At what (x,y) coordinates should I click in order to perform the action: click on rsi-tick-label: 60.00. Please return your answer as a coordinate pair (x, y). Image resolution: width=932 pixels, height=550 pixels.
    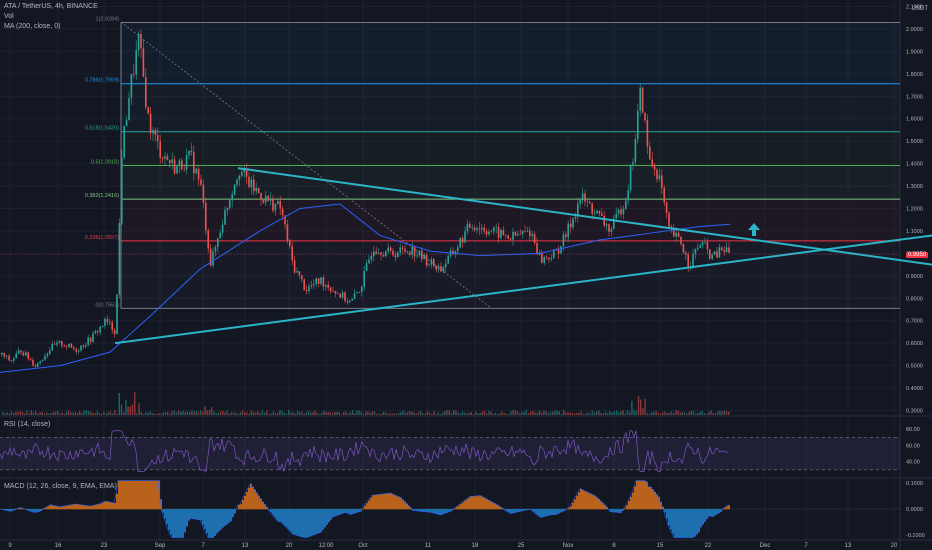
    Looking at the image, I should click on (913, 446).